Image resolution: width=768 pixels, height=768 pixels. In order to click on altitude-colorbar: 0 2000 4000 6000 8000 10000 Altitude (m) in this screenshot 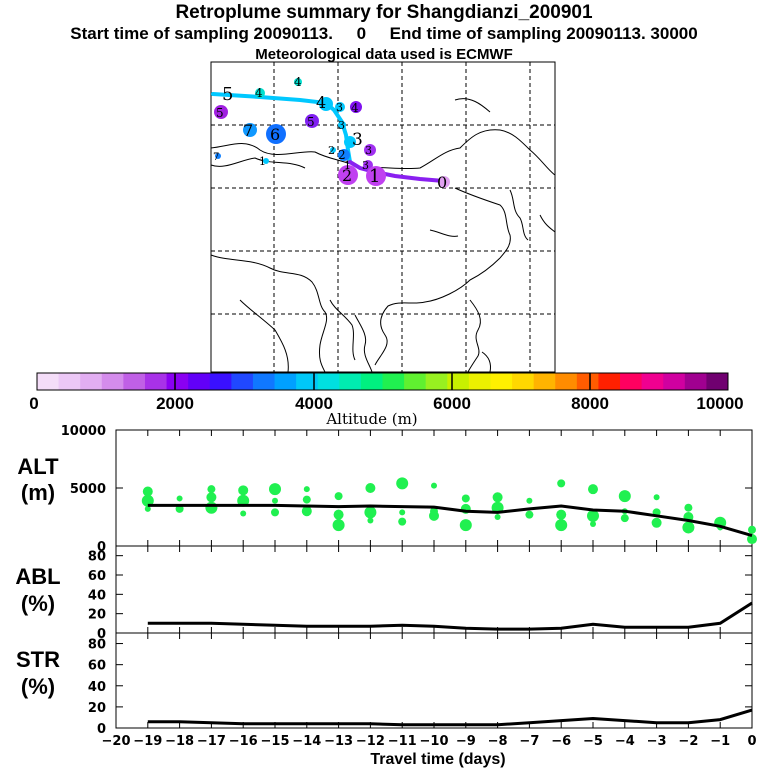, I will do `click(386, 400)`.